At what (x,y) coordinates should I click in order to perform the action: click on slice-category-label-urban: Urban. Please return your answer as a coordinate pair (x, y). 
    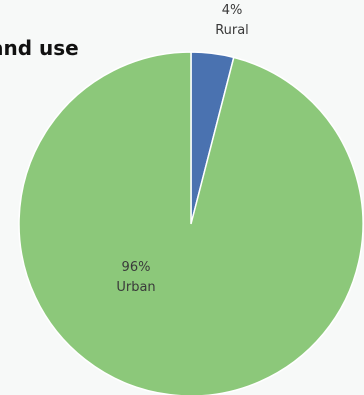
    Looking at the image, I should click on (135, 287).